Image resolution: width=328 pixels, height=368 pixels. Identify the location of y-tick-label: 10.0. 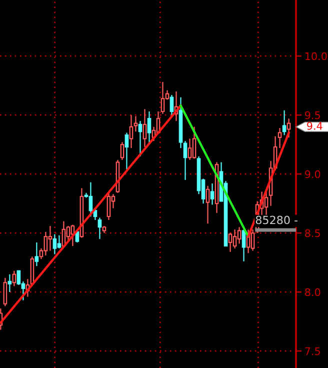
(316, 56).